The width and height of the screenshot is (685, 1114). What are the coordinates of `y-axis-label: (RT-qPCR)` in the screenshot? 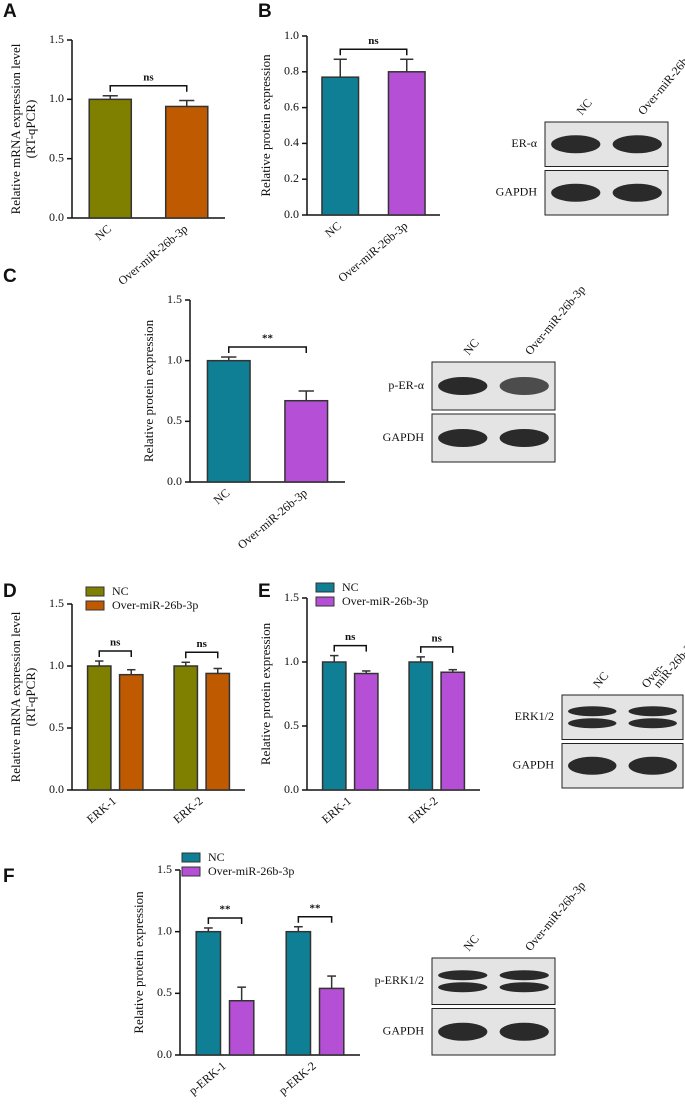 It's located at (30, 697).